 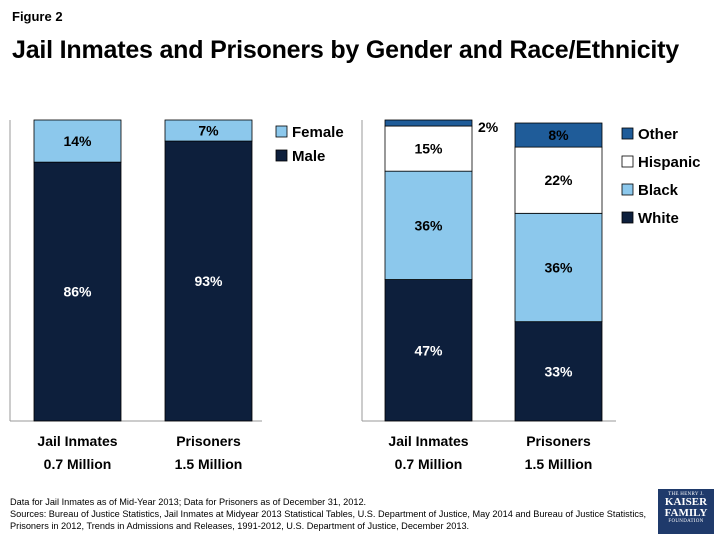 I want to click on value-label-female-jail-inmates: 14%, so click(x=77, y=141).